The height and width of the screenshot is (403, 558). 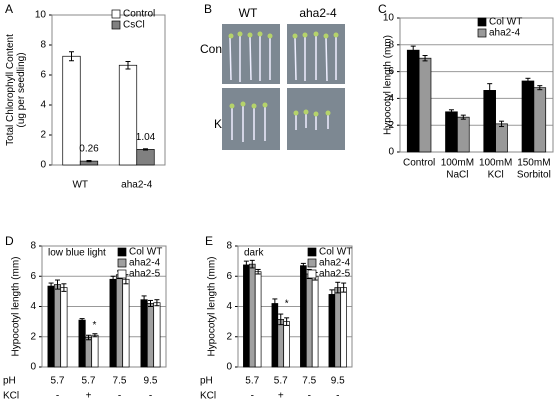 I want to click on column-label: WT, so click(x=248, y=13).